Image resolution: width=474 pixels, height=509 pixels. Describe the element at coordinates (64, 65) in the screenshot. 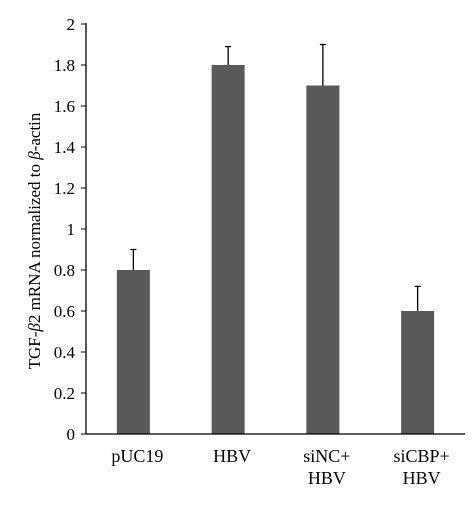

I see `y-tick-label: 1.8` at that location.